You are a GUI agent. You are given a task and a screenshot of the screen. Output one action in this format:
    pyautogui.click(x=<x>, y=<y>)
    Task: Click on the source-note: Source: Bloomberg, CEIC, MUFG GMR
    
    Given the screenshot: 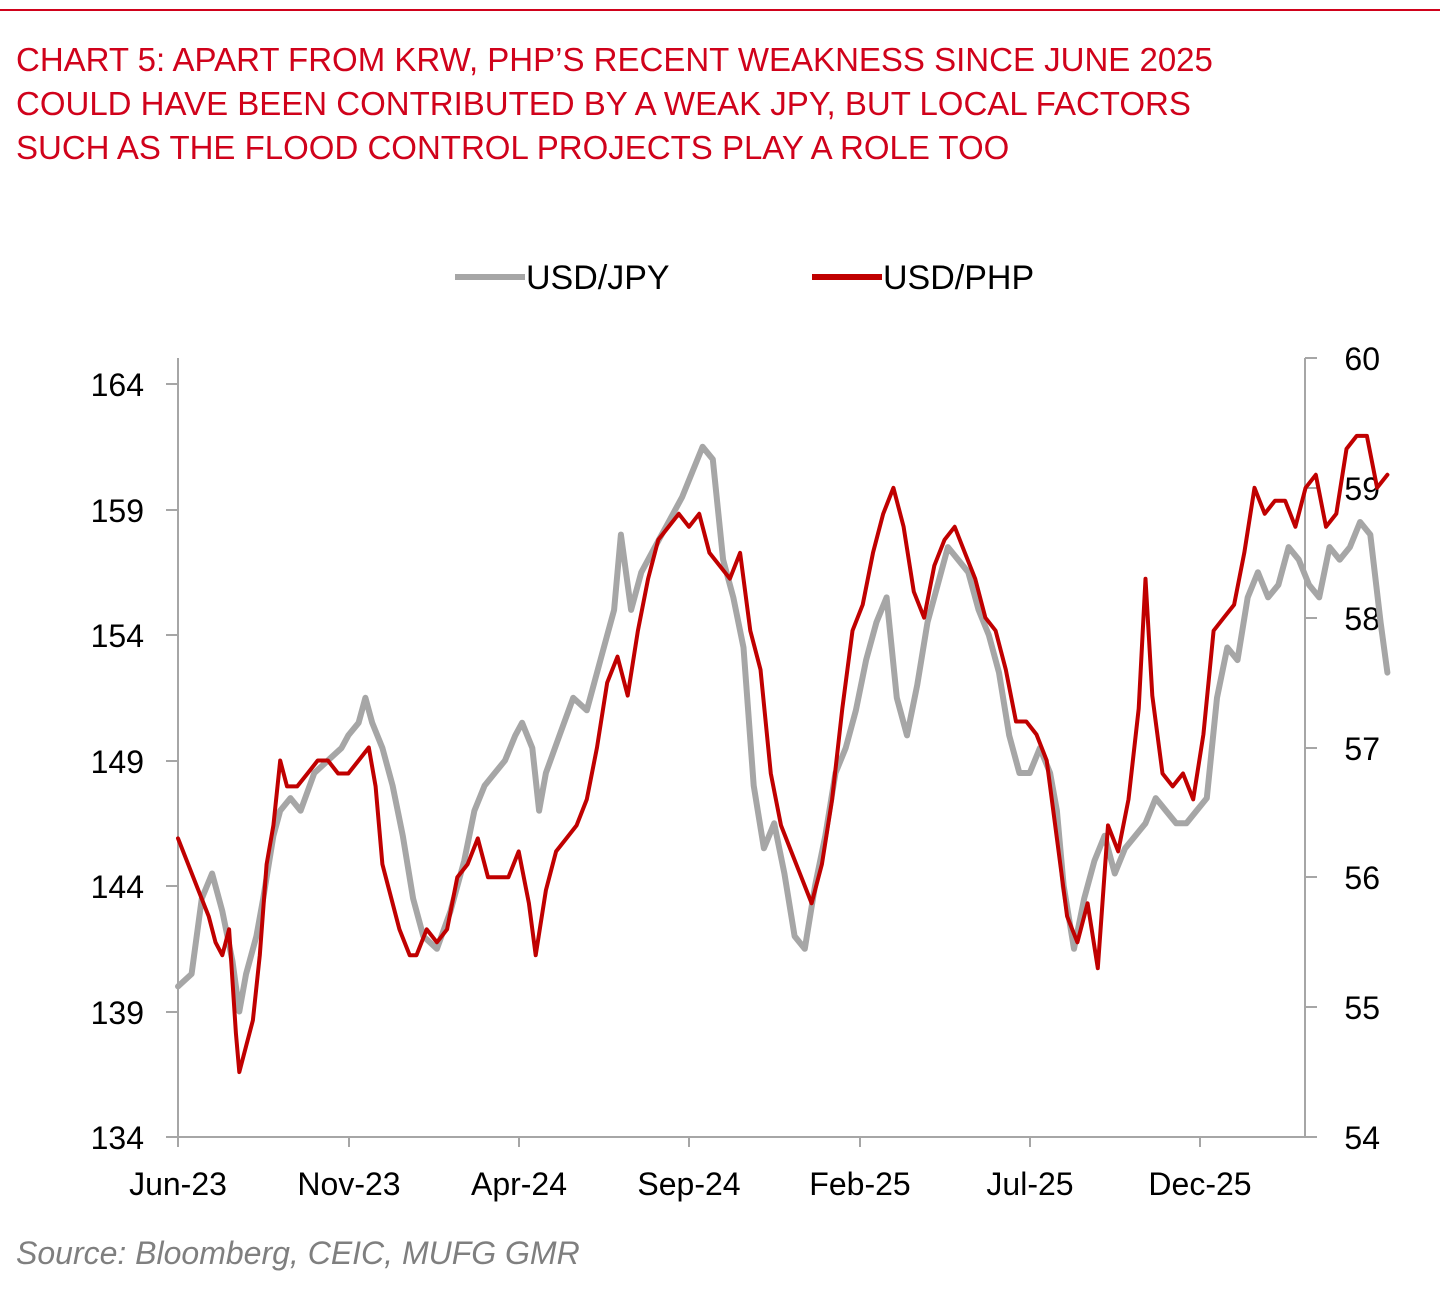 What is the action you would take?
    pyautogui.click(x=298, y=1253)
    